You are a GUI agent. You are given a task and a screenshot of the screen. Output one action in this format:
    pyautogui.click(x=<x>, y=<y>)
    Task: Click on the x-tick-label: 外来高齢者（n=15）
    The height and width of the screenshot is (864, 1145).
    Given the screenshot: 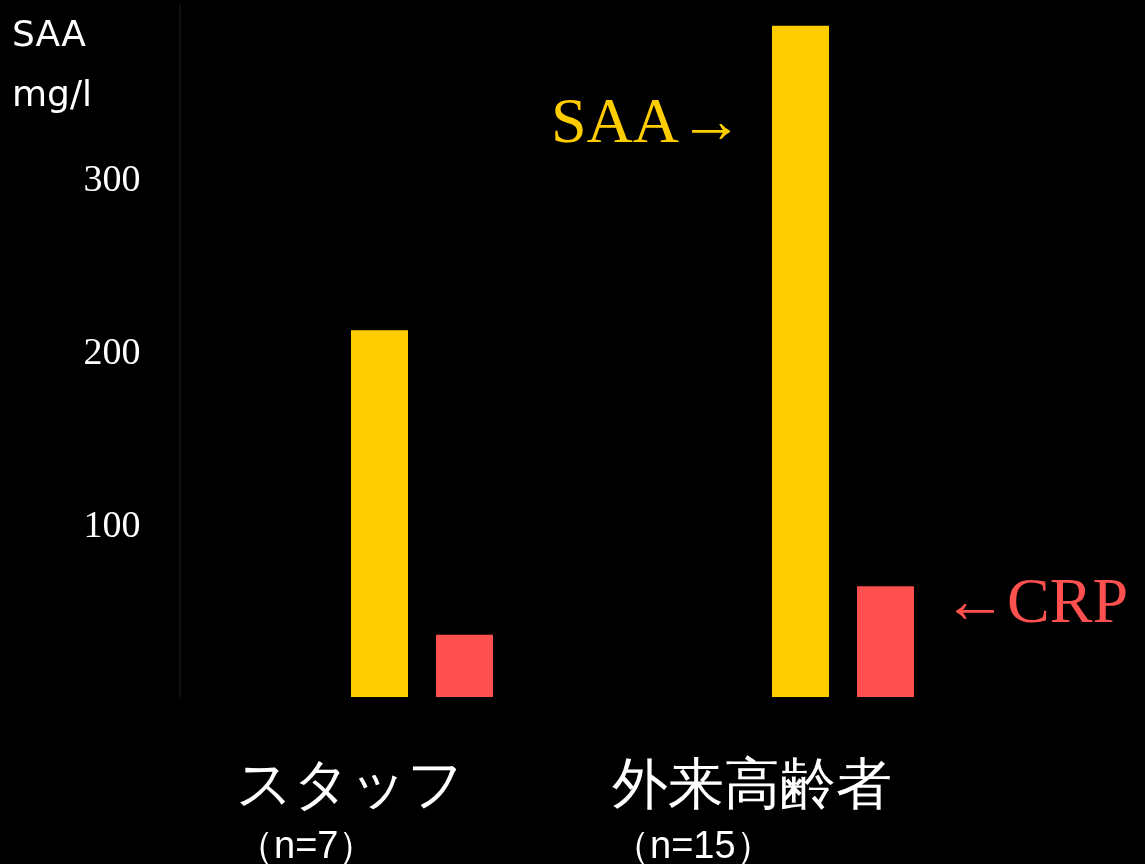 What is the action you would take?
    pyautogui.click(x=752, y=808)
    